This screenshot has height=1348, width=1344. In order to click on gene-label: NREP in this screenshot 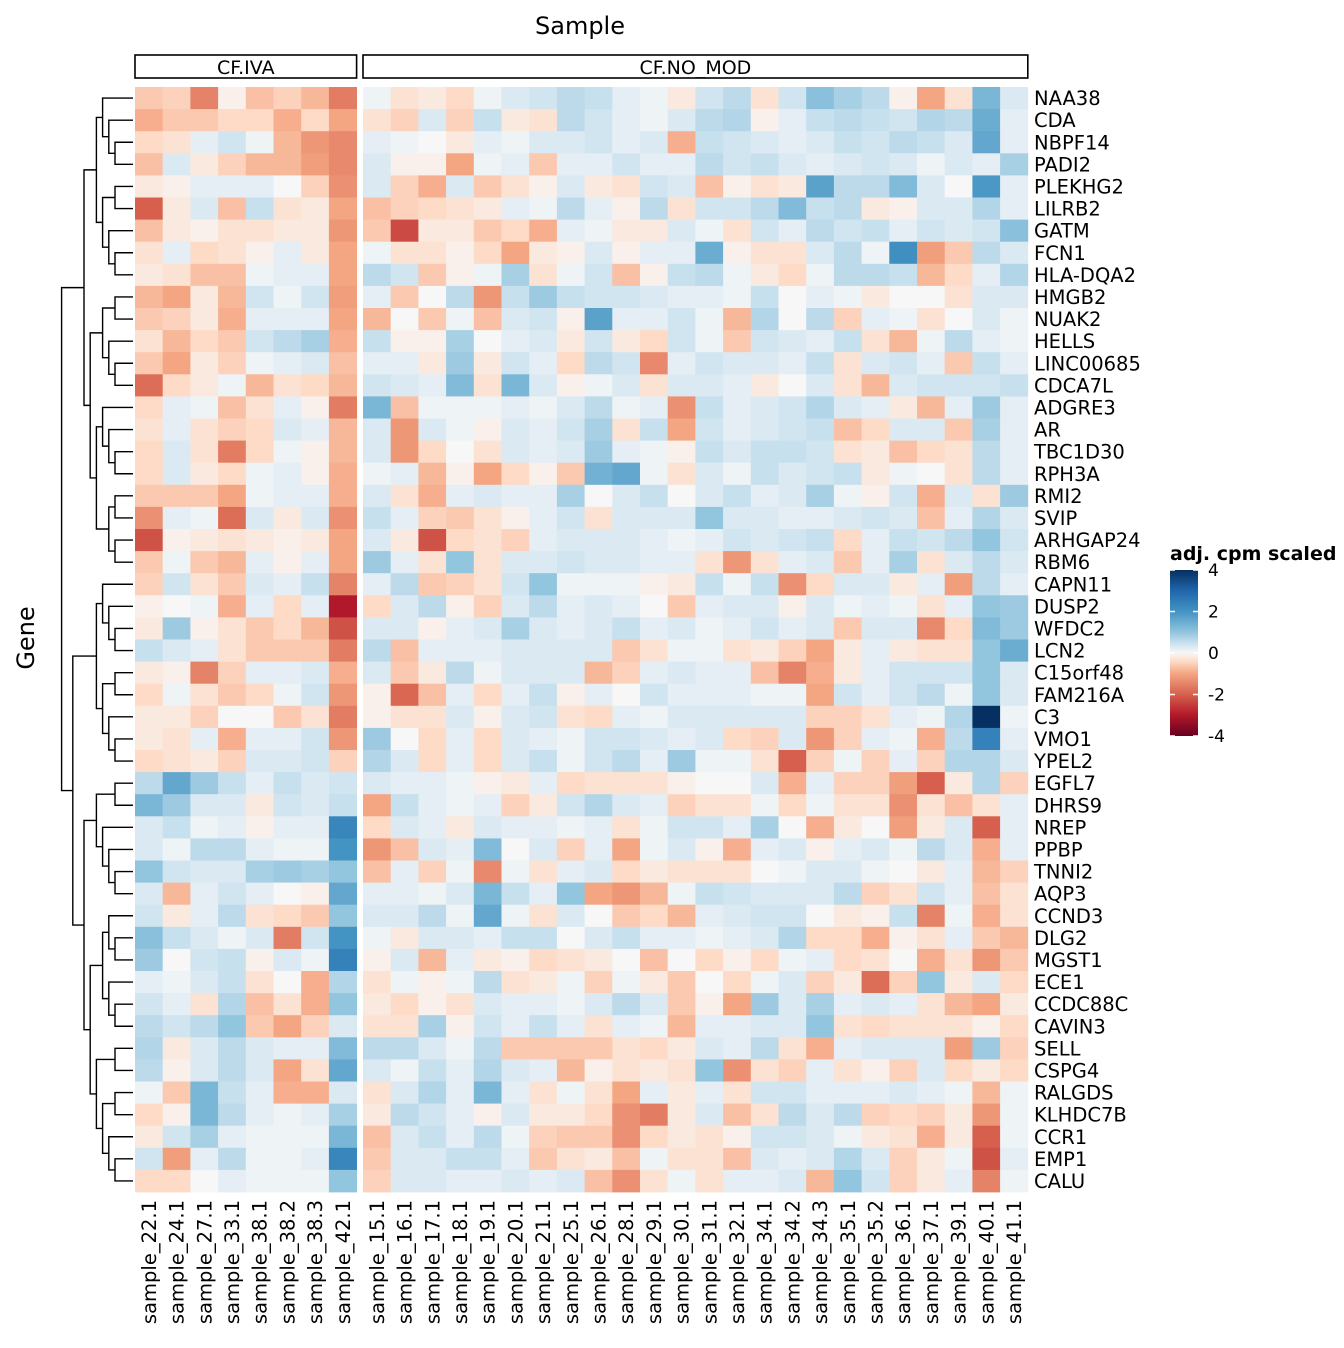, I will do `click(1060, 827)`.